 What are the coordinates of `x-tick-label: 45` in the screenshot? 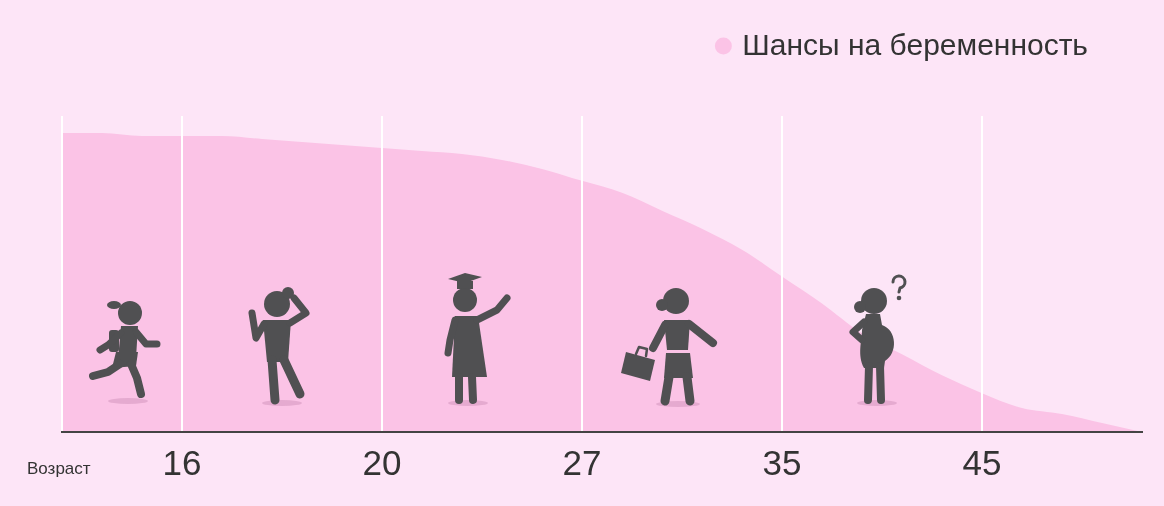 It's located at (982, 462).